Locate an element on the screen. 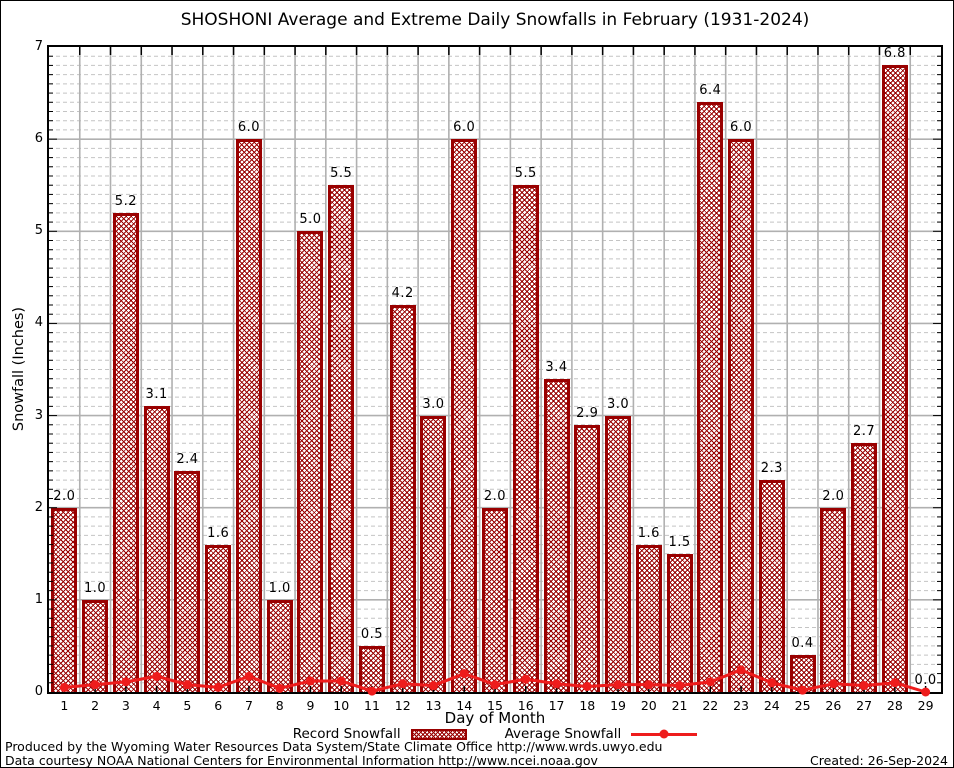  x-tick-label: 14 is located at coordinates (464, 705).